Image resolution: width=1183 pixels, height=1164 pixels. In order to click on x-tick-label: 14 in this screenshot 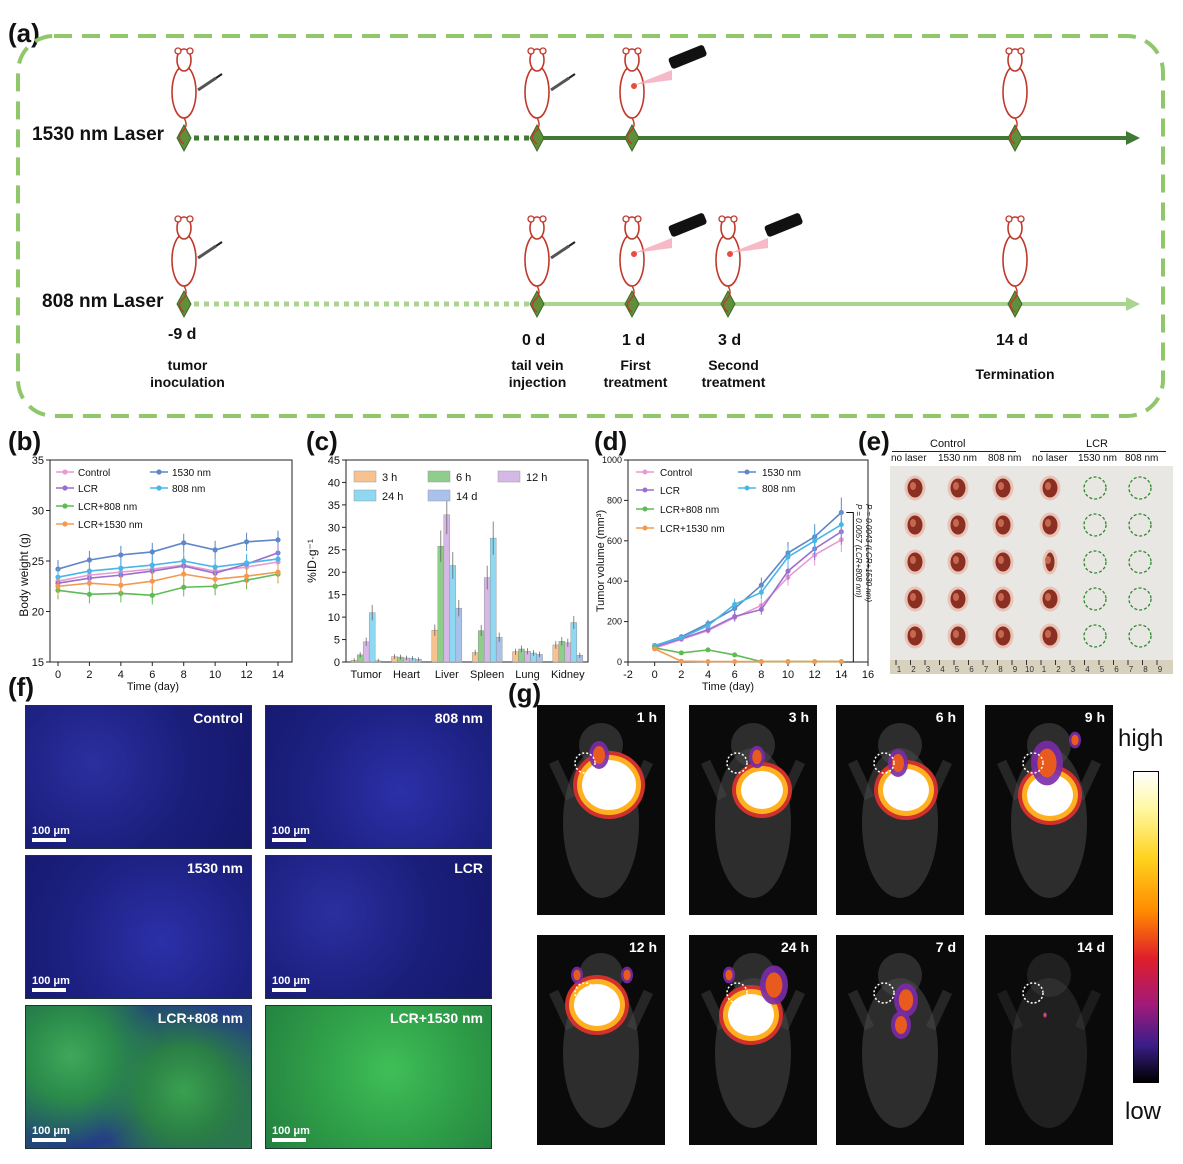, I will do `click(841, 675)`.